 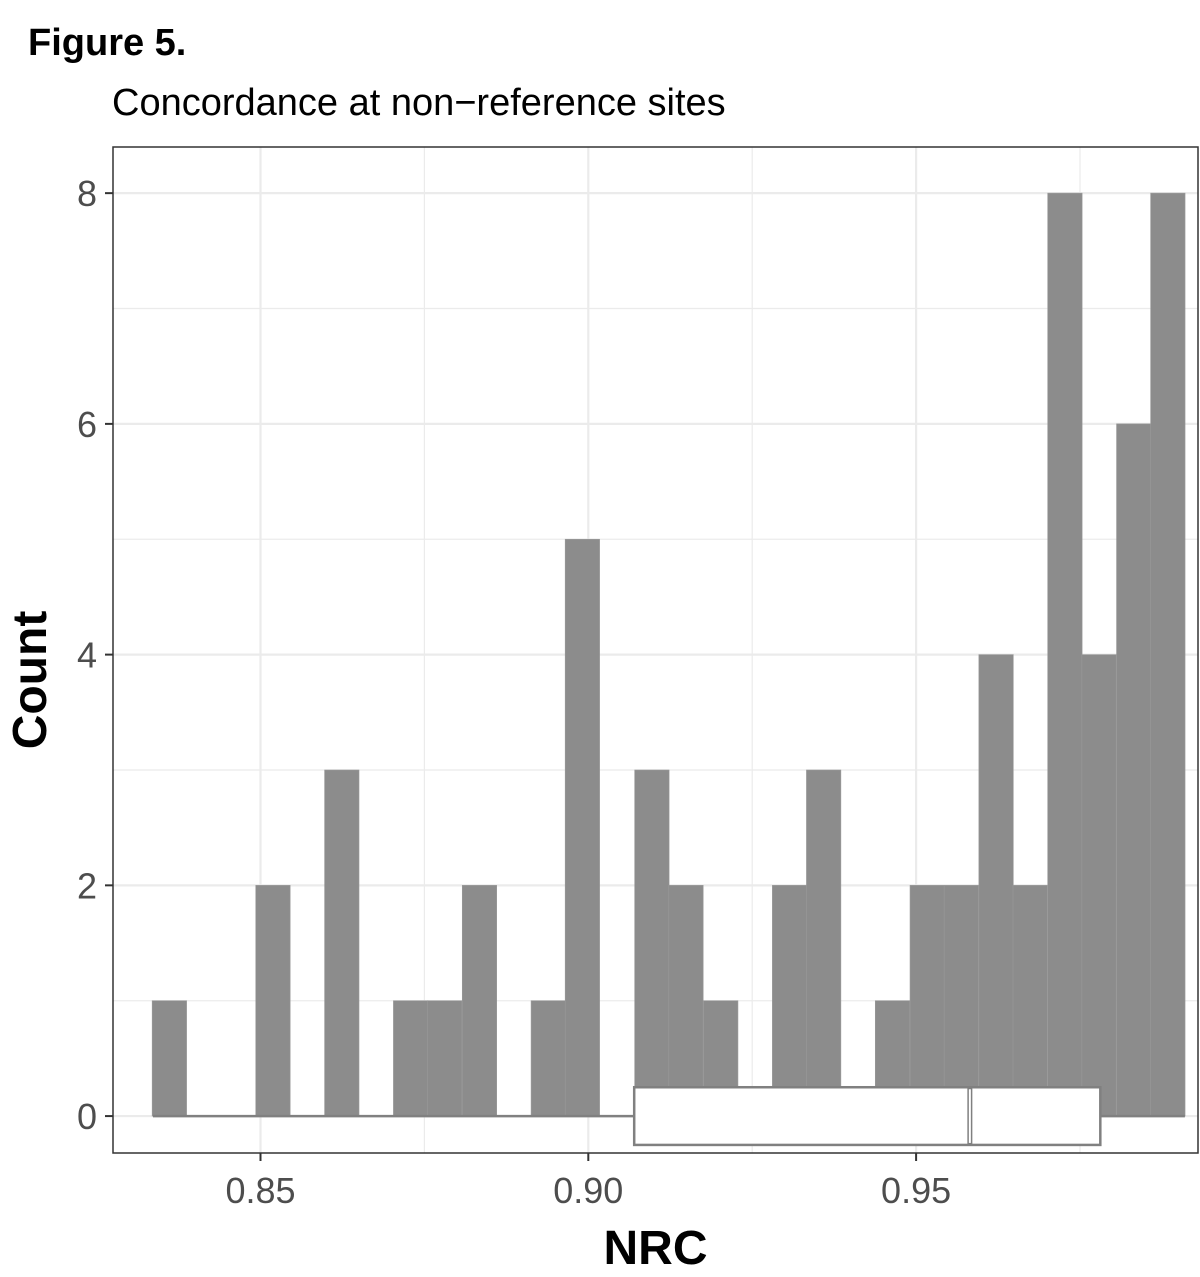 I want to click on y-axis-ticks: 0 2 4 6 8, so click(x=95, y=655).